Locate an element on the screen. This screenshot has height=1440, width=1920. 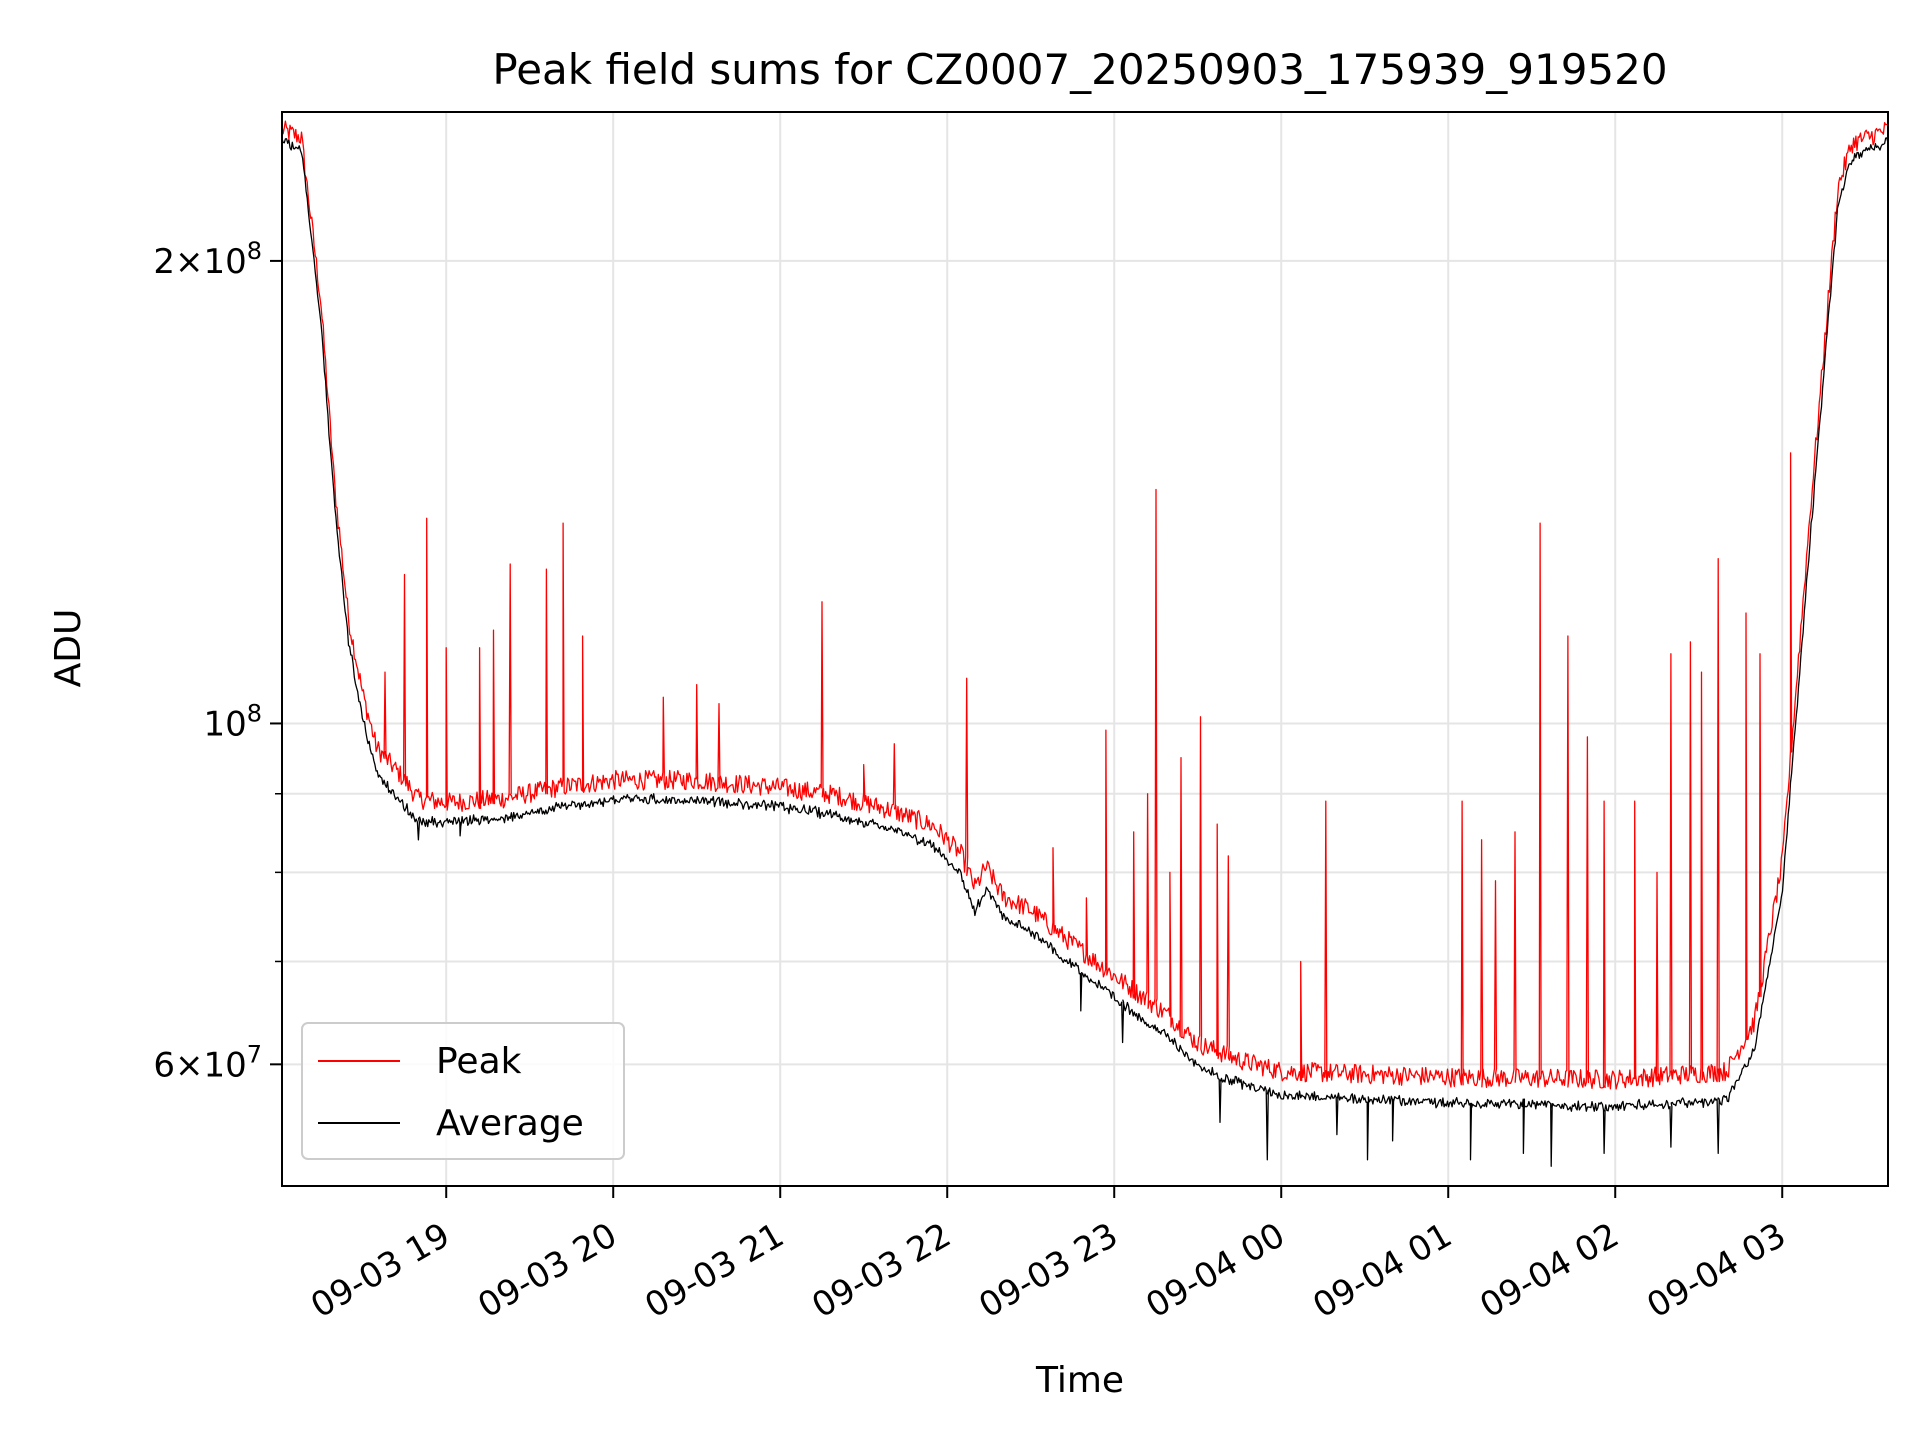
legend-box is located at coordinates (463, 1091).